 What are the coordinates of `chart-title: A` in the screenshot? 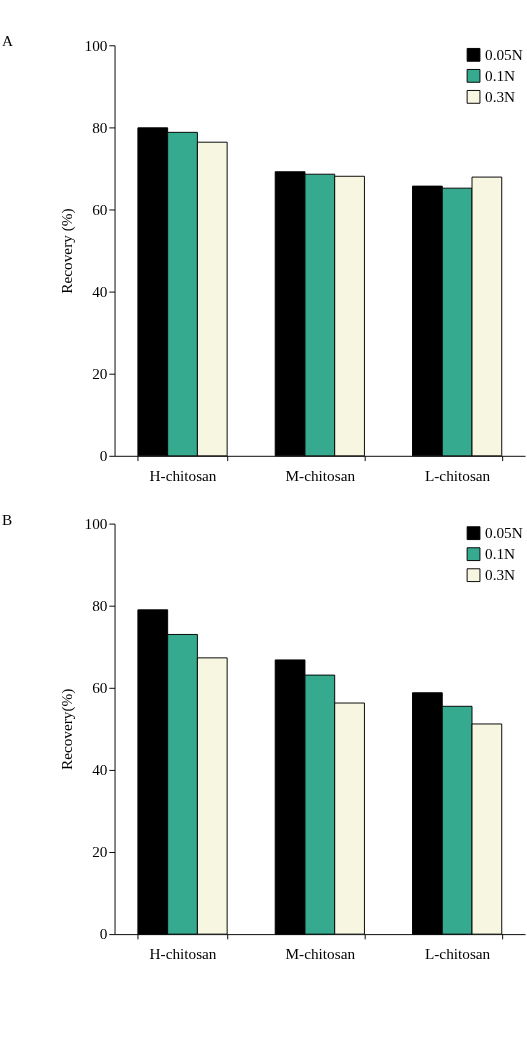 It's located at (7, 41).